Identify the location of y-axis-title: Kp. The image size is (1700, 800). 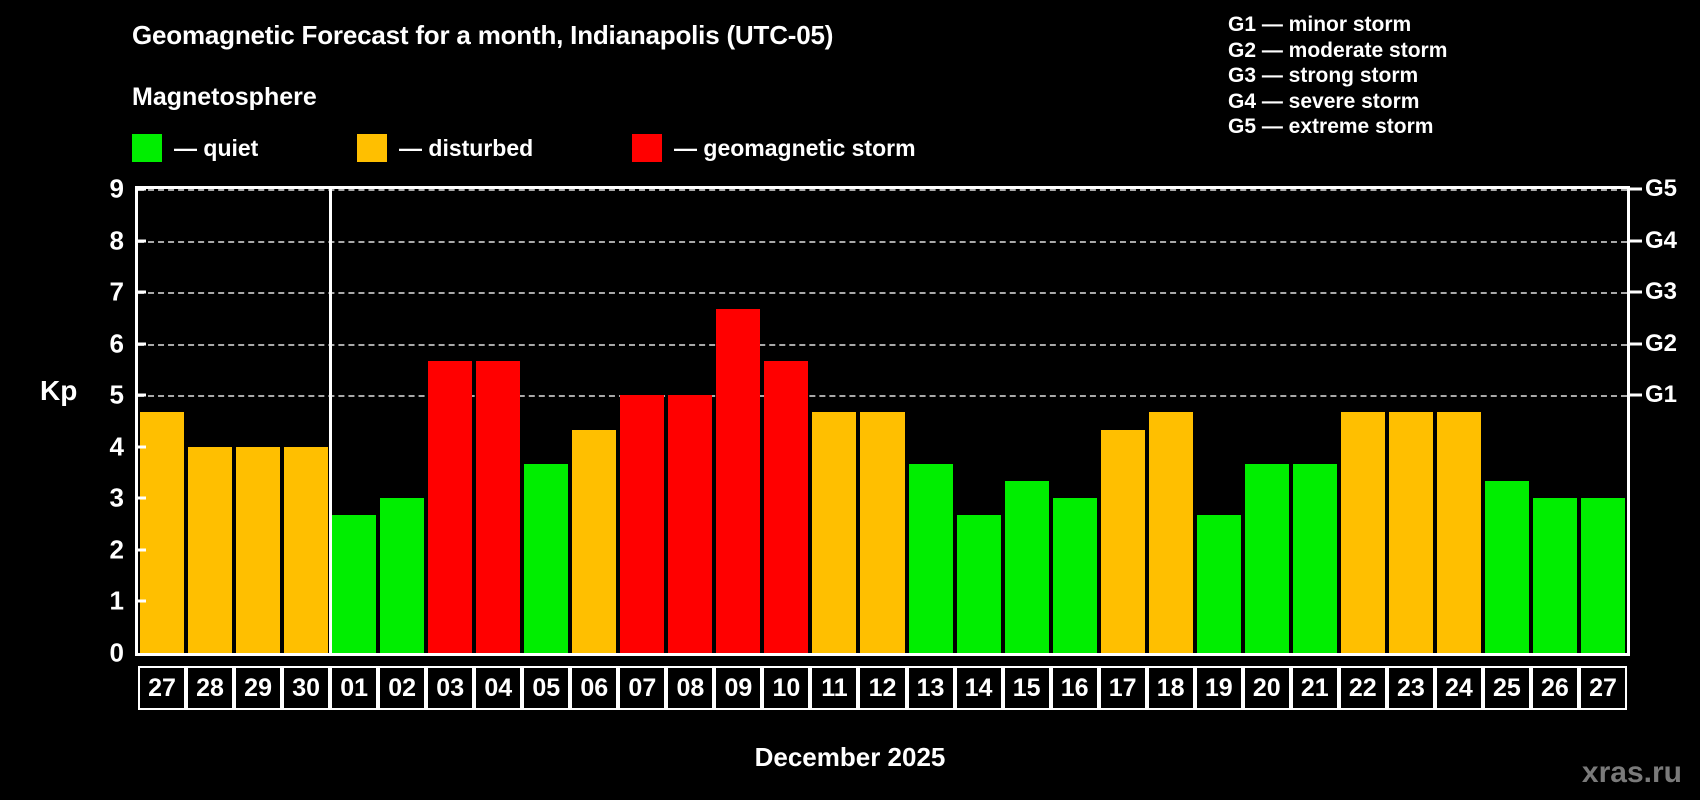
(59, 390).